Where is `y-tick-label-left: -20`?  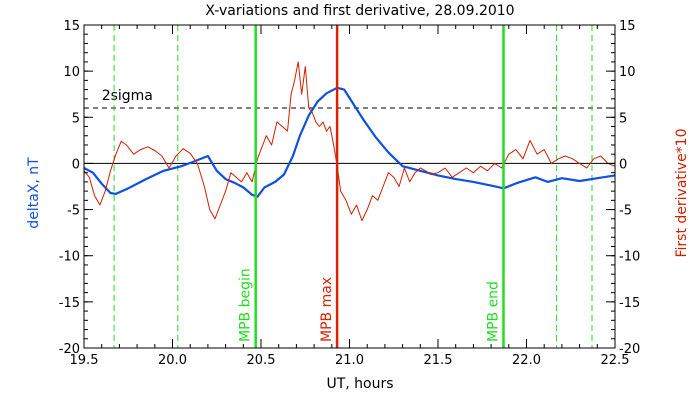
y-tick-label-left: -20 is located at coordinates (69, 349).